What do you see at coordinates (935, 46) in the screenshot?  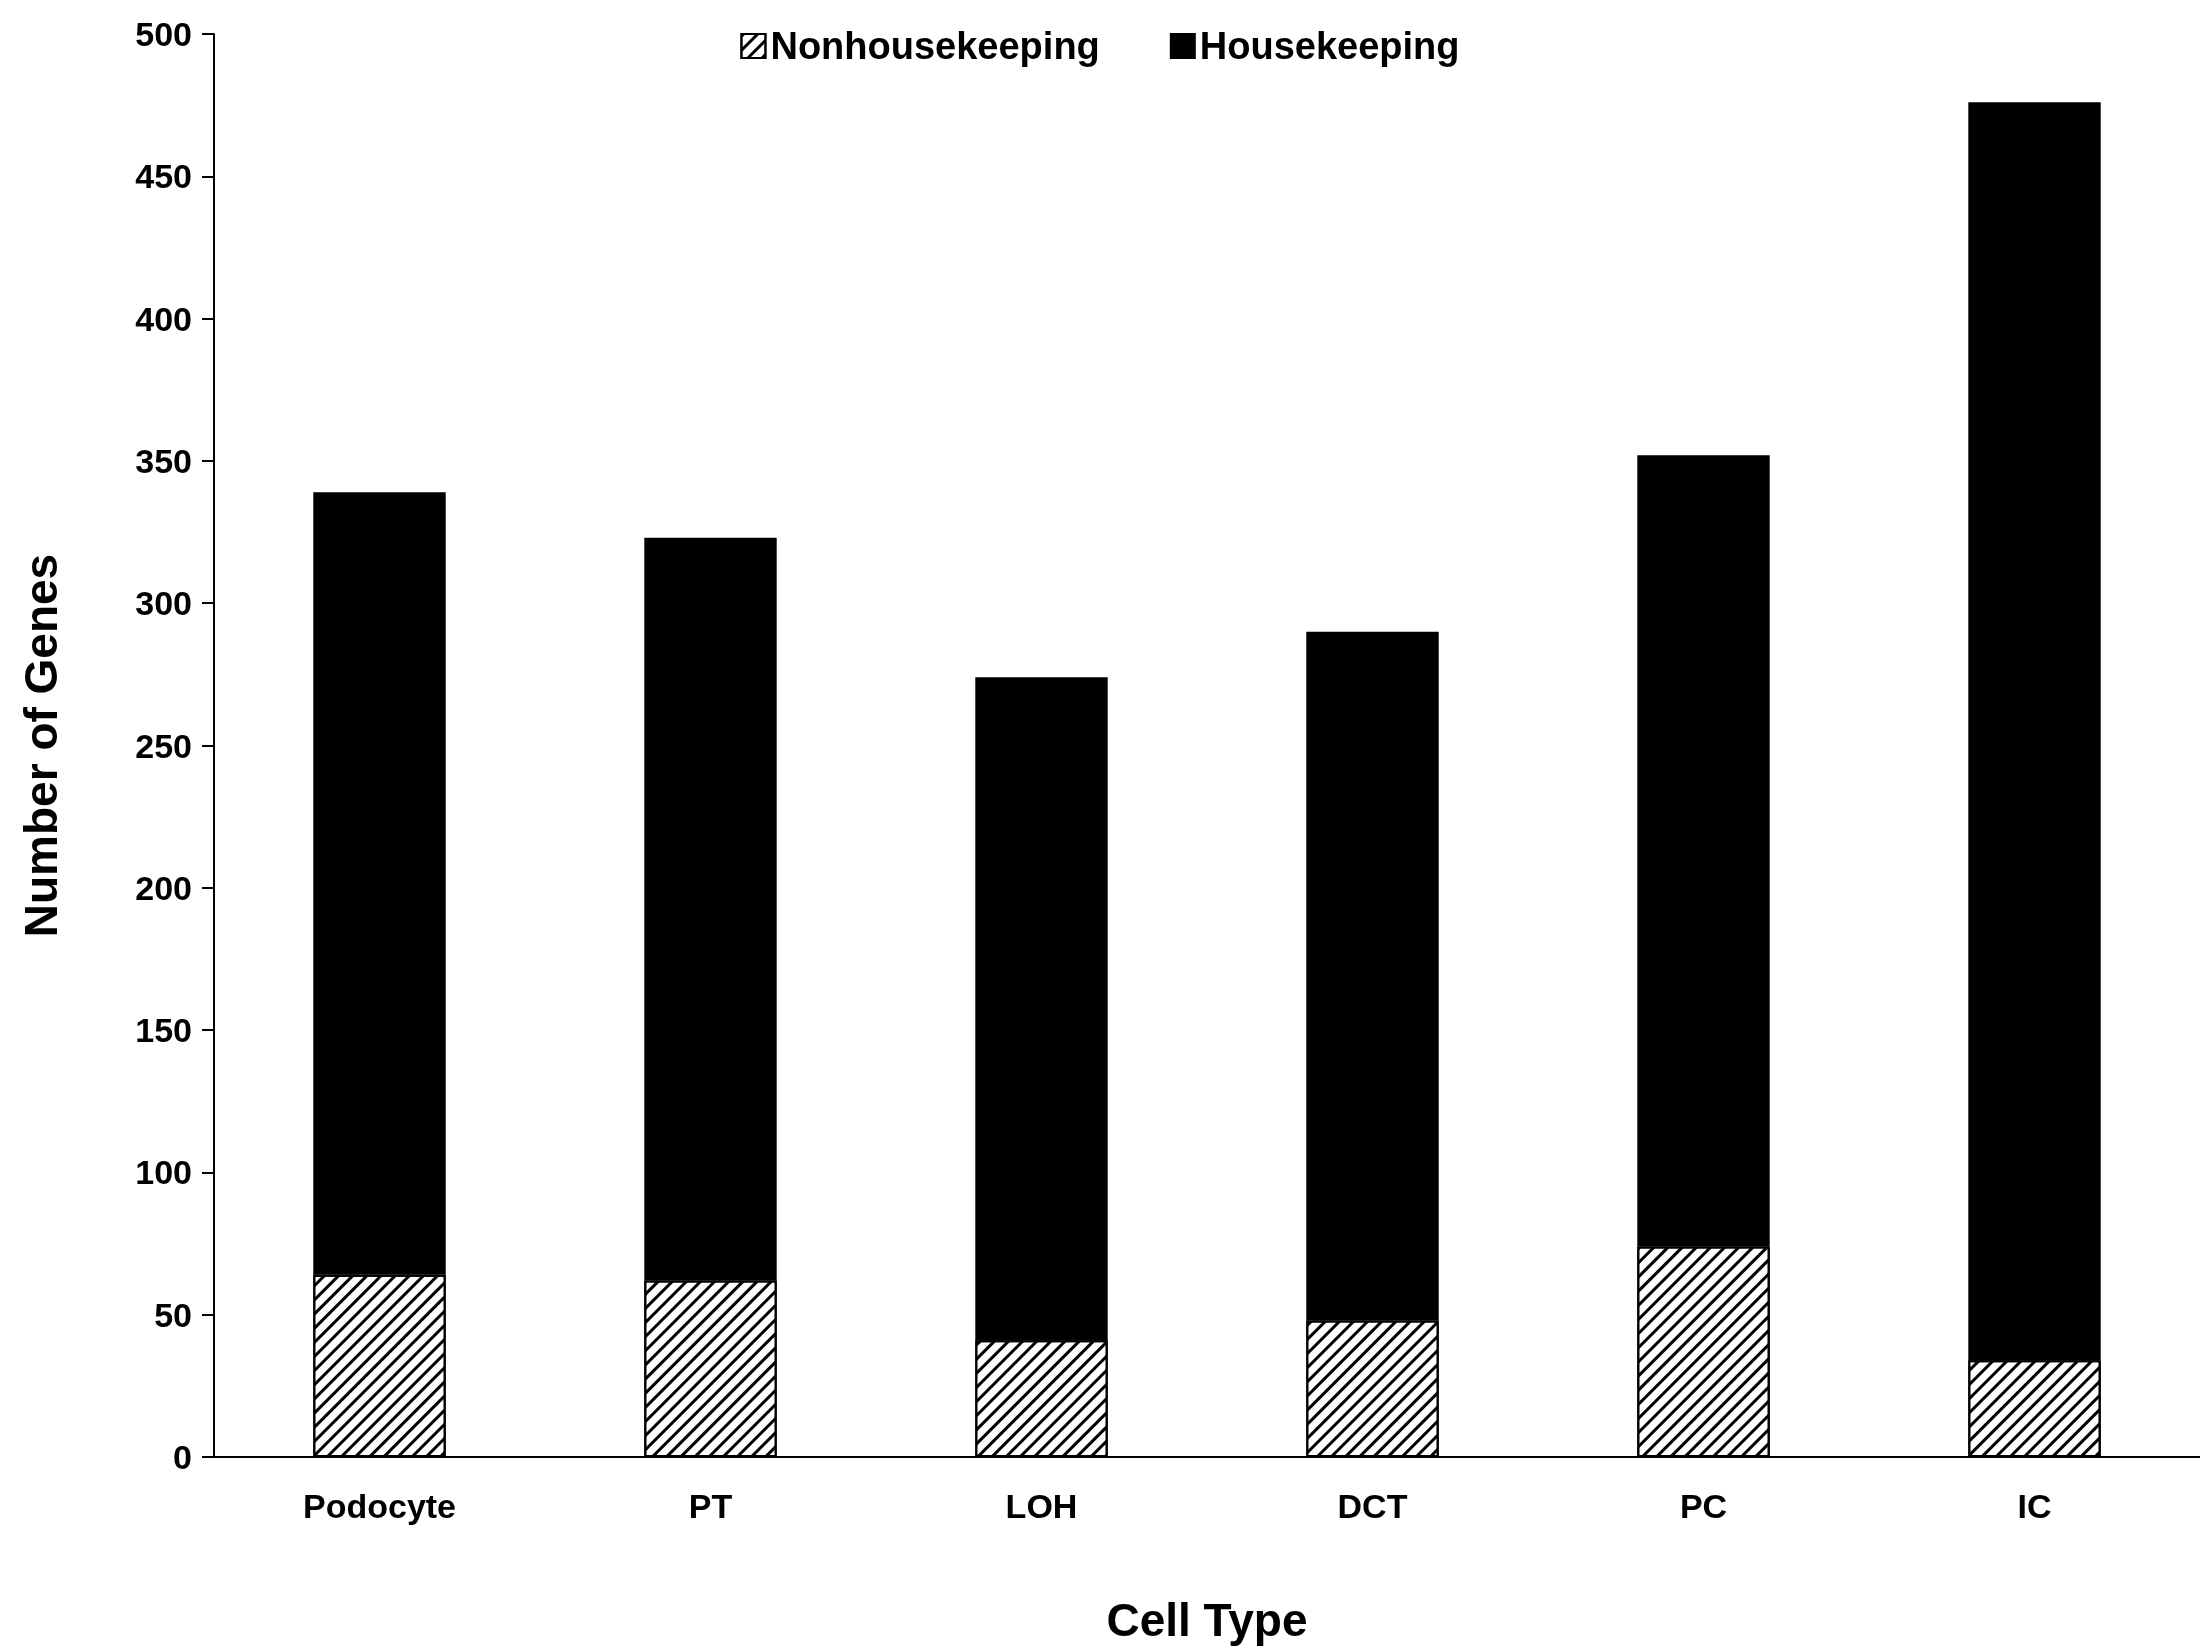 I see `legend-label: Nonhousekeeping` at bounding box center [935, 46].